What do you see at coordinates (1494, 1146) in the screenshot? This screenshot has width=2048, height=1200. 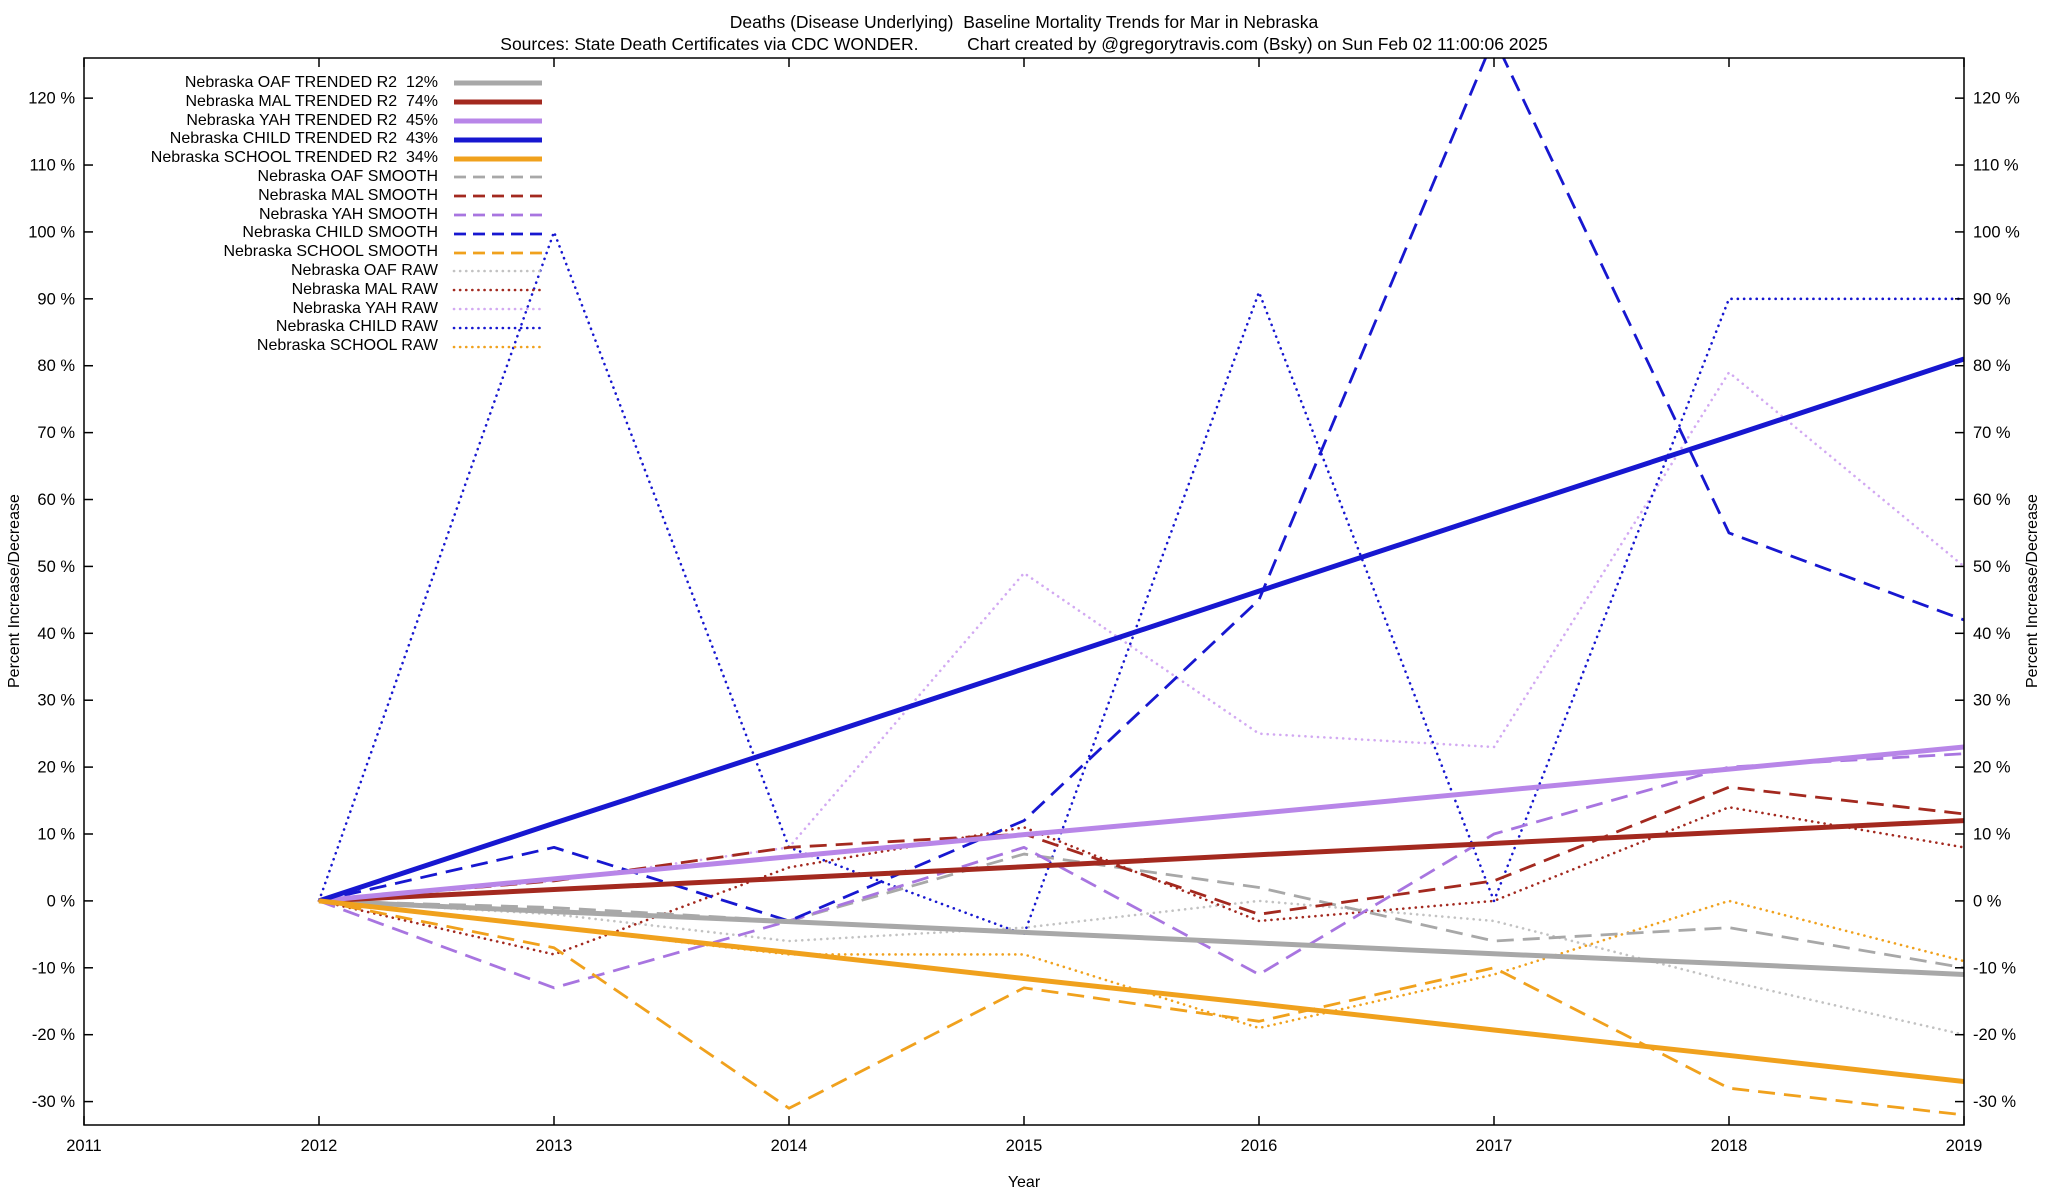 I see `x-tick-label: 2017` at bounding box center [1494, 1146].